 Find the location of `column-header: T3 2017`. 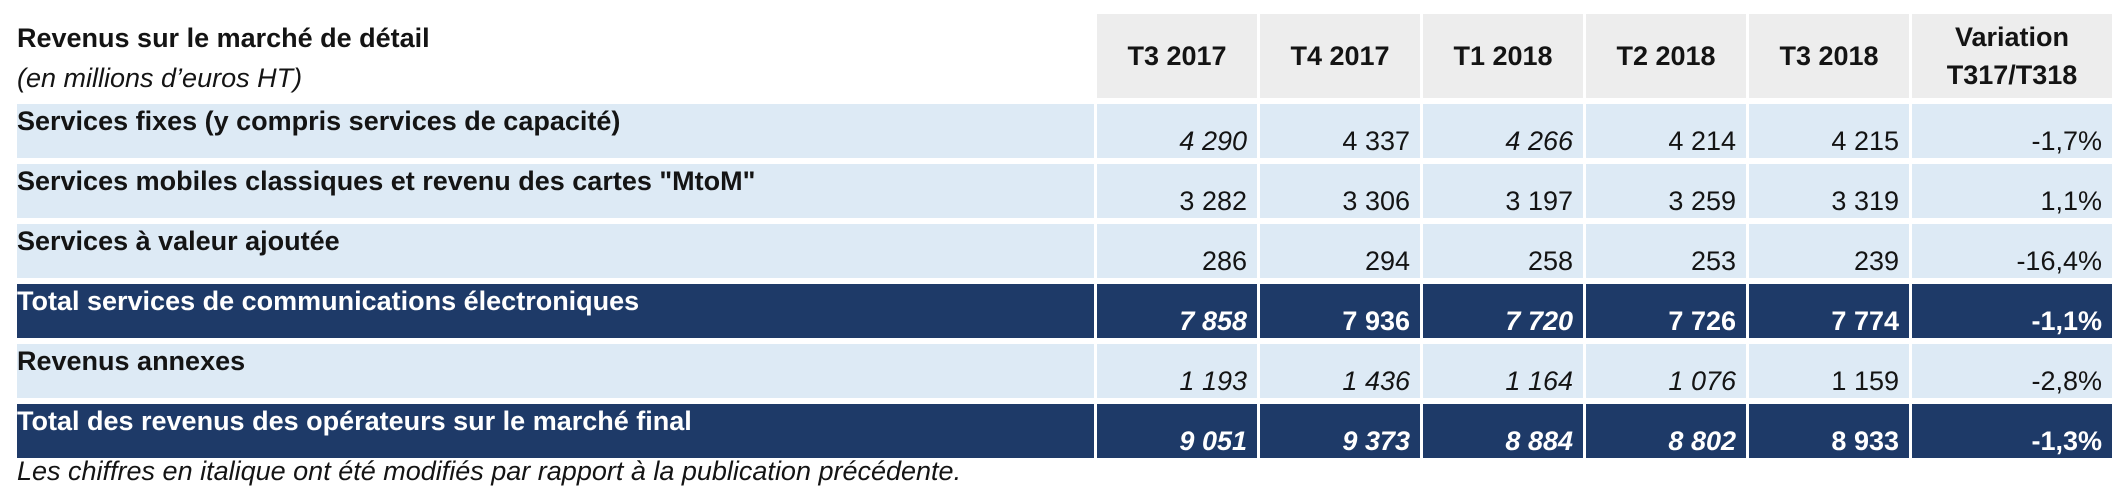

column-header: T3 2017 is located at coordinates (1175, 56).